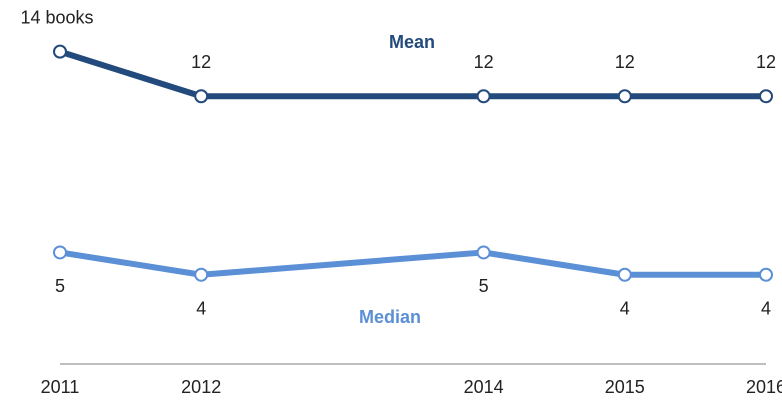 The image size is (782, 407). Describe the element at coordinates (60, 387) in the screenshot. I see `x-tick-label: 2011` at that location.